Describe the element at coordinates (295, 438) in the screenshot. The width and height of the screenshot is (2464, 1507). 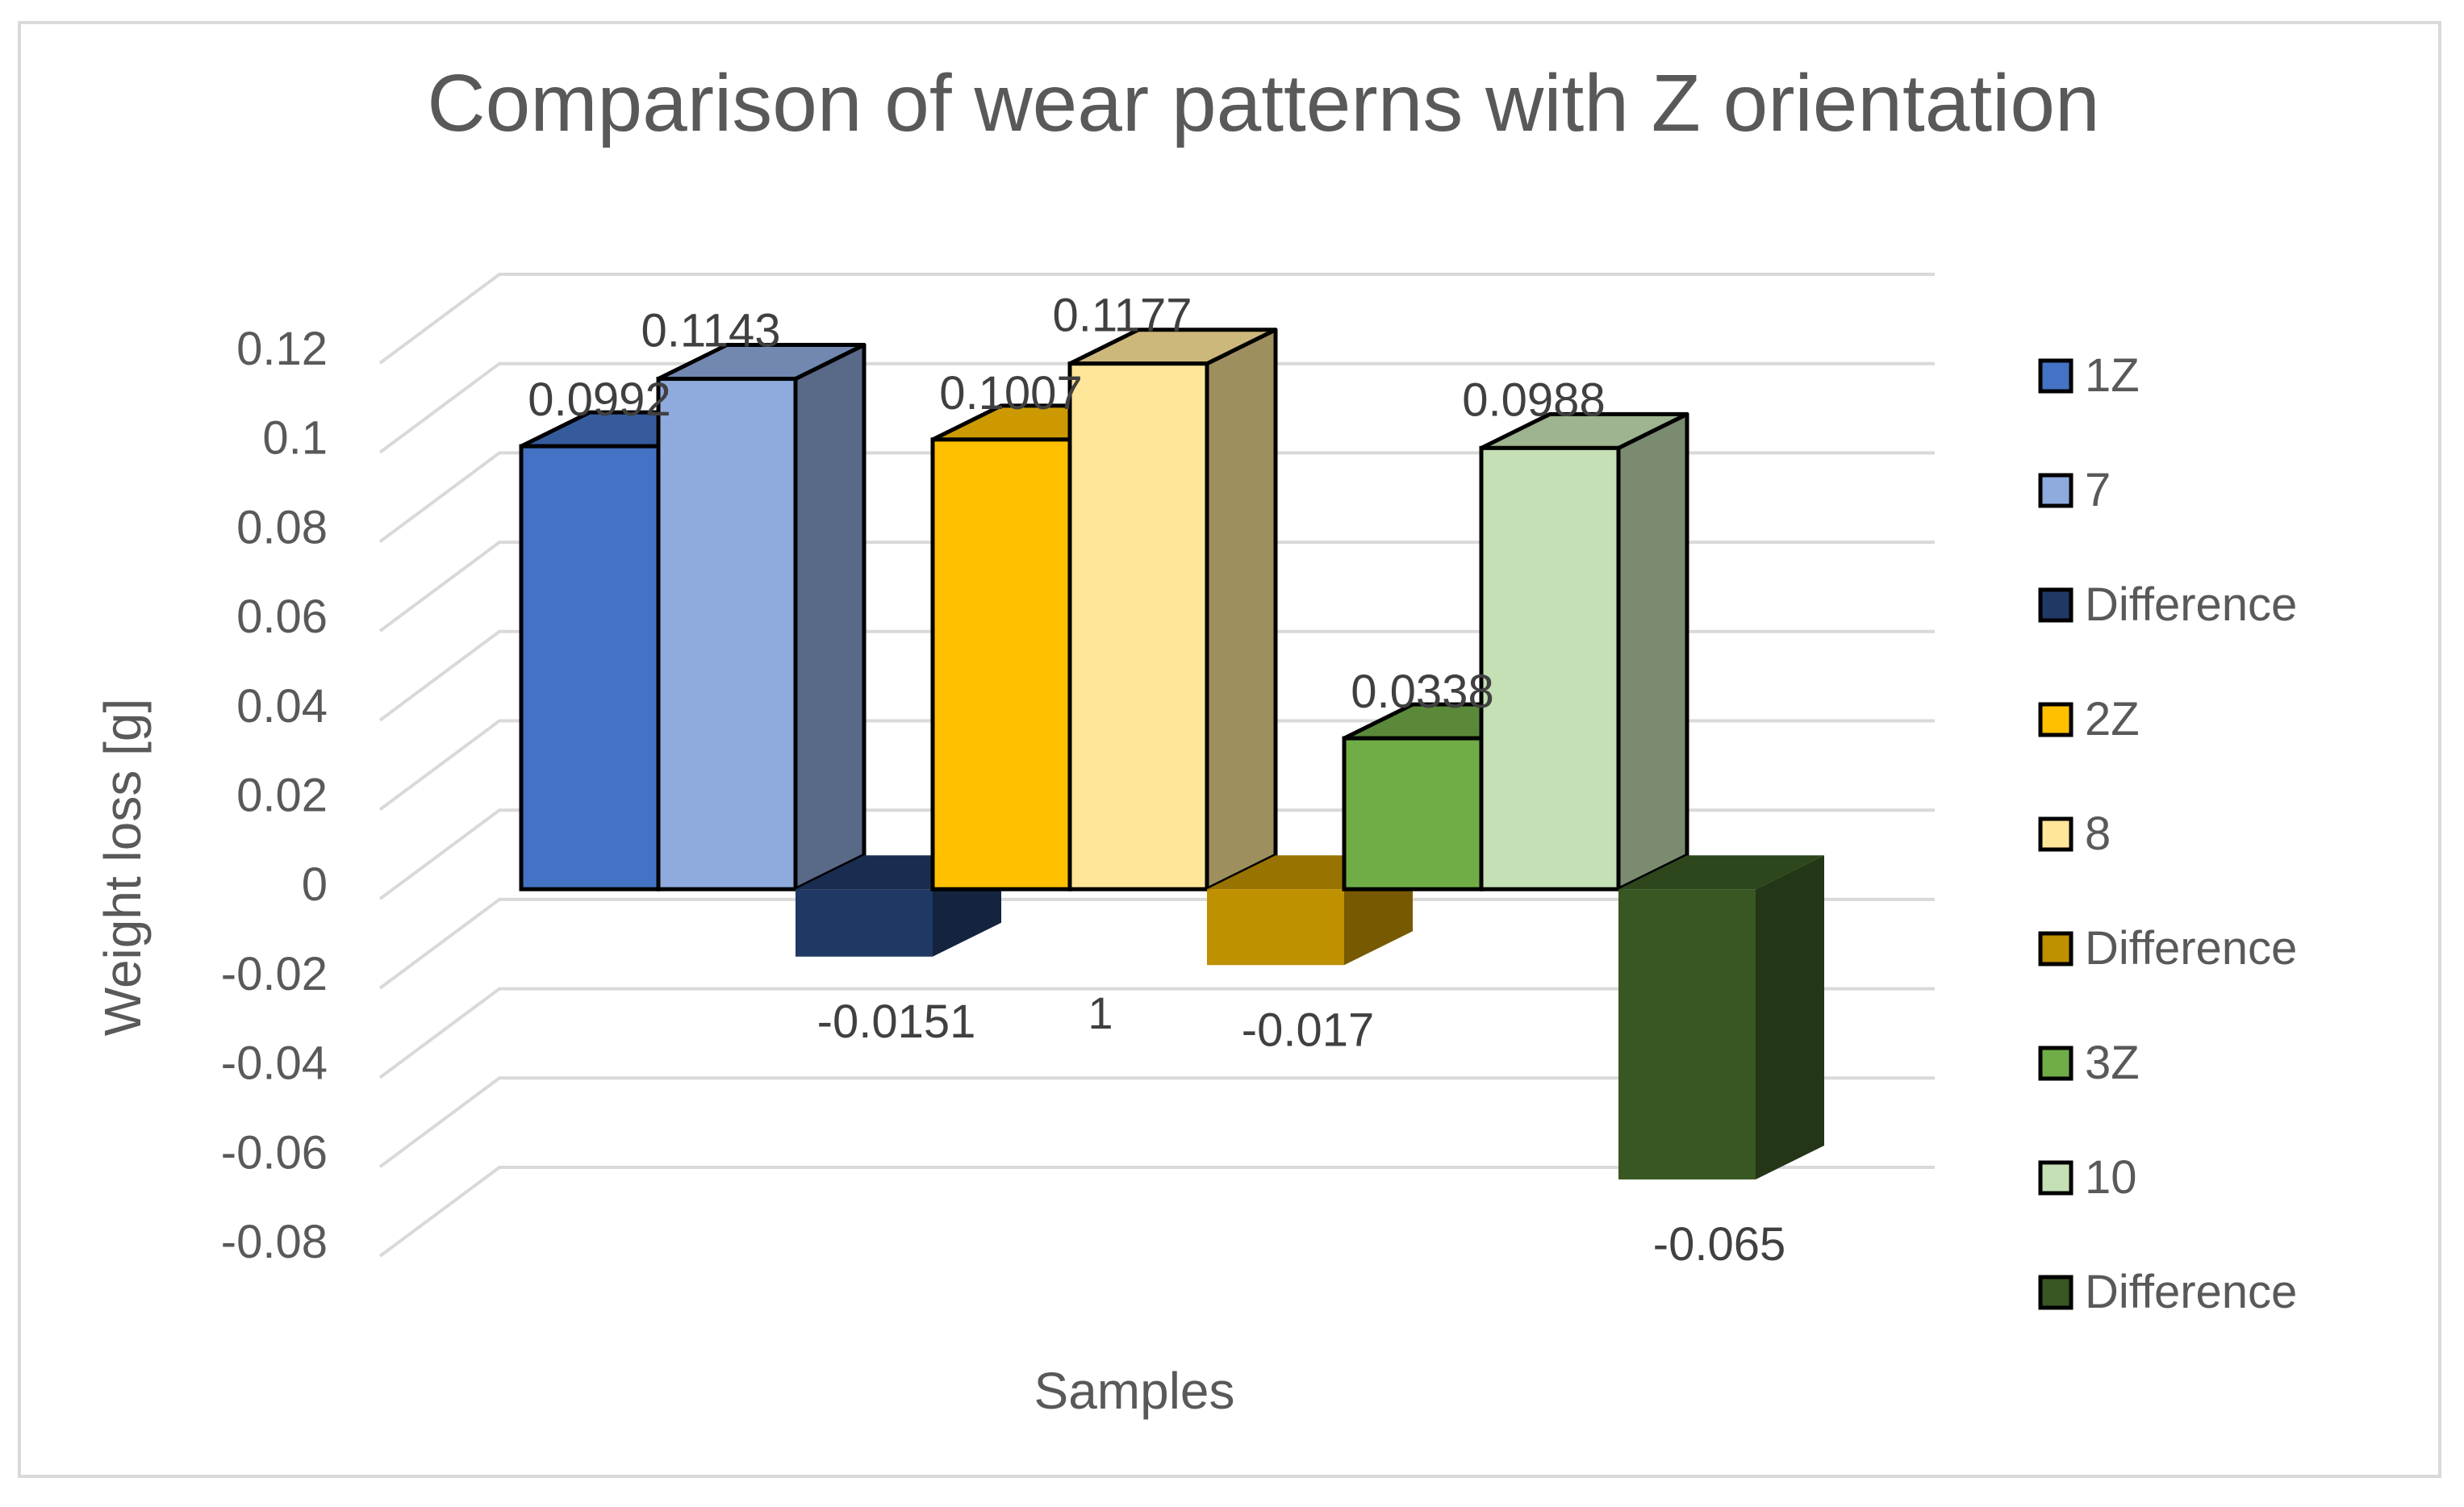
I see `y-tick-label: 0.1` at that location.